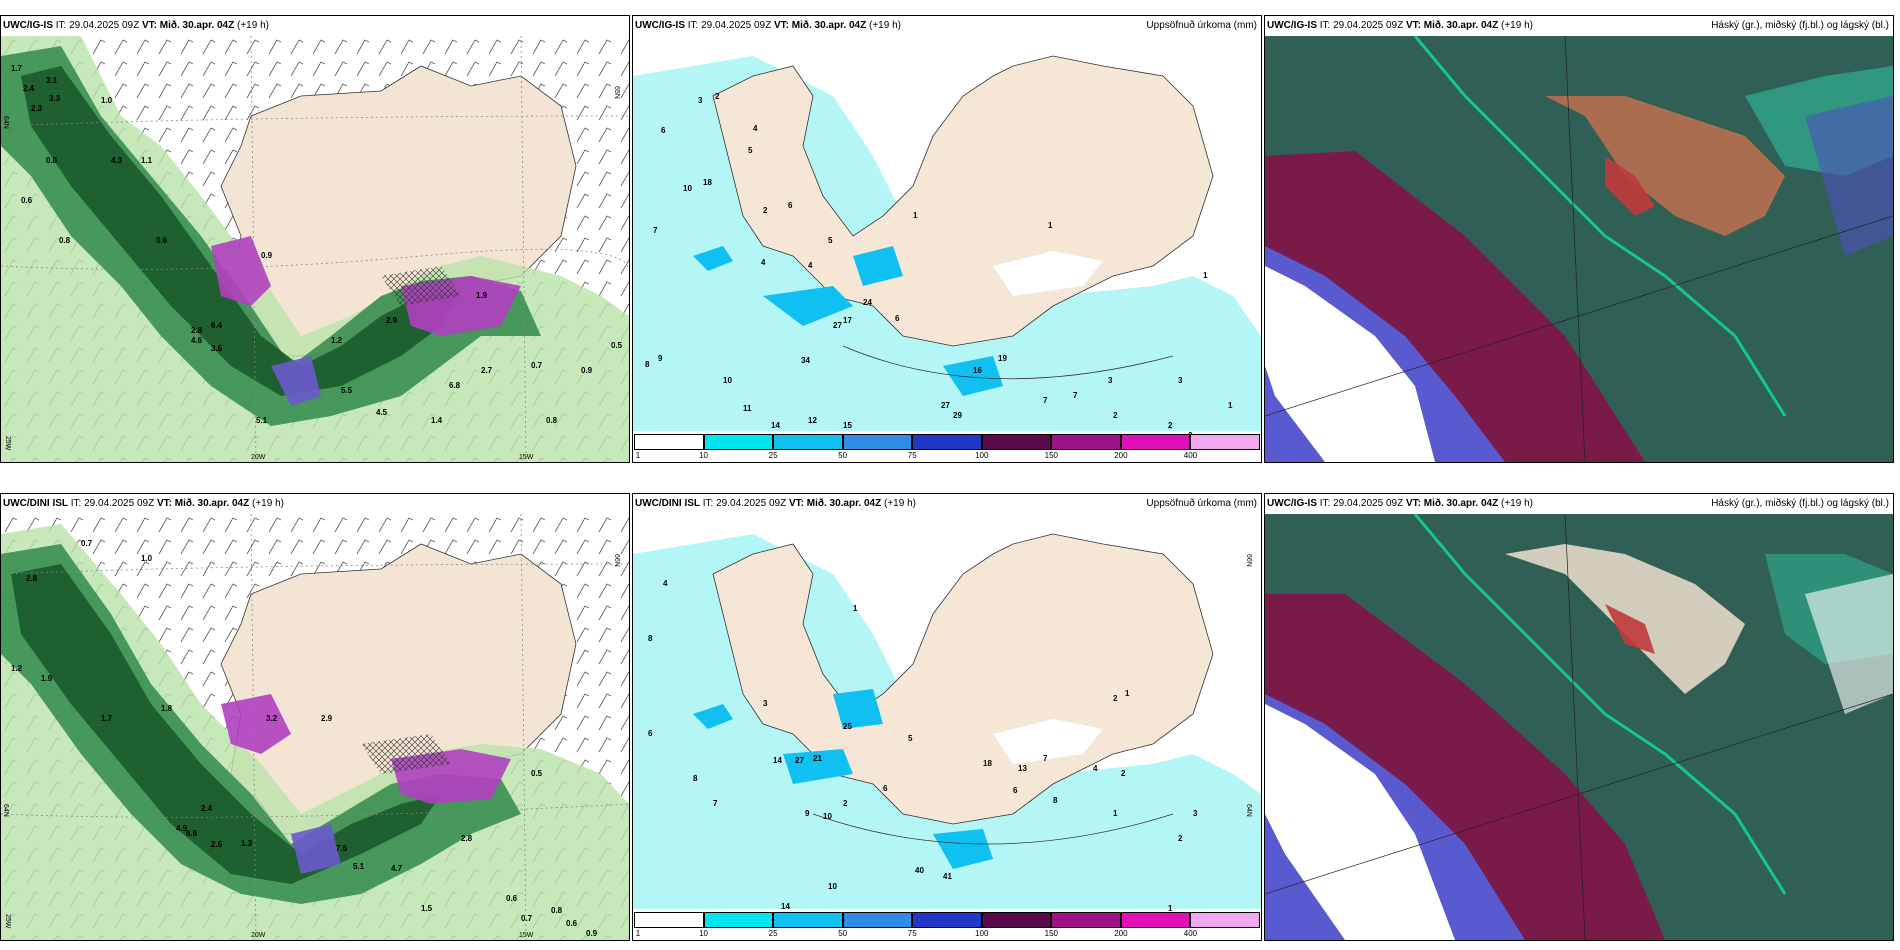  Describe the element at coordinates (919, 870) in the screenshot. I see `value-label: 40` at that location.